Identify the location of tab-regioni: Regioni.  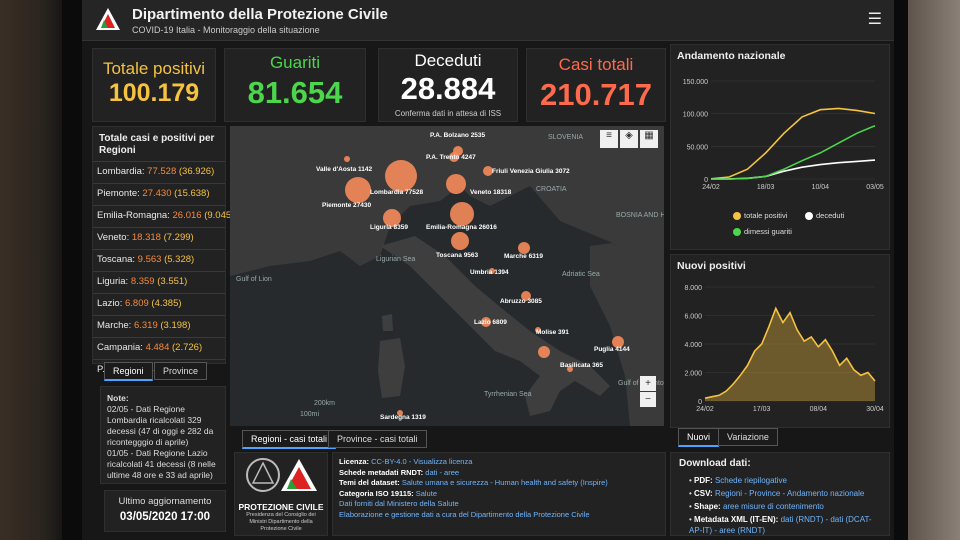
(128, 371).